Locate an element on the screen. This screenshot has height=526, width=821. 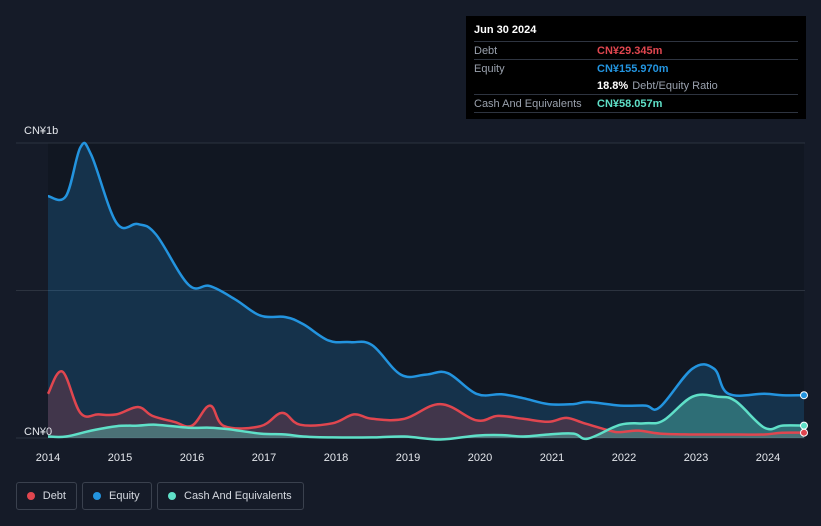
debt-line is located at coordinates (425, 403).